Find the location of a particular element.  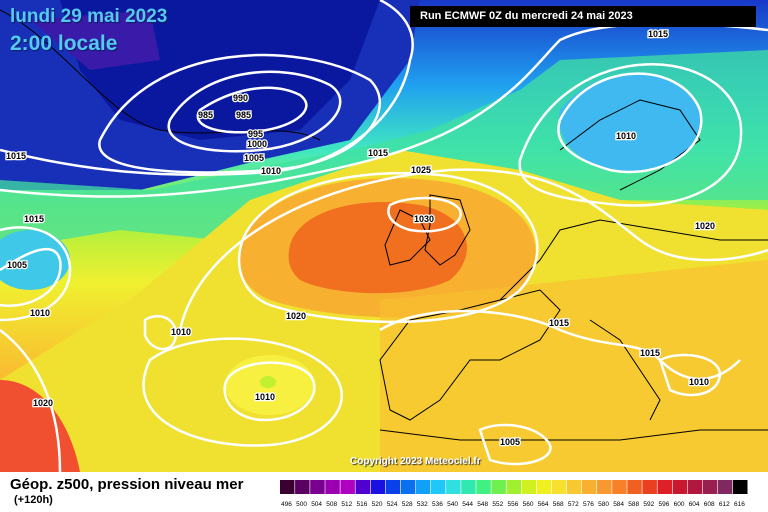

isobar-1010-scandi is located at coordinates (630, 123).